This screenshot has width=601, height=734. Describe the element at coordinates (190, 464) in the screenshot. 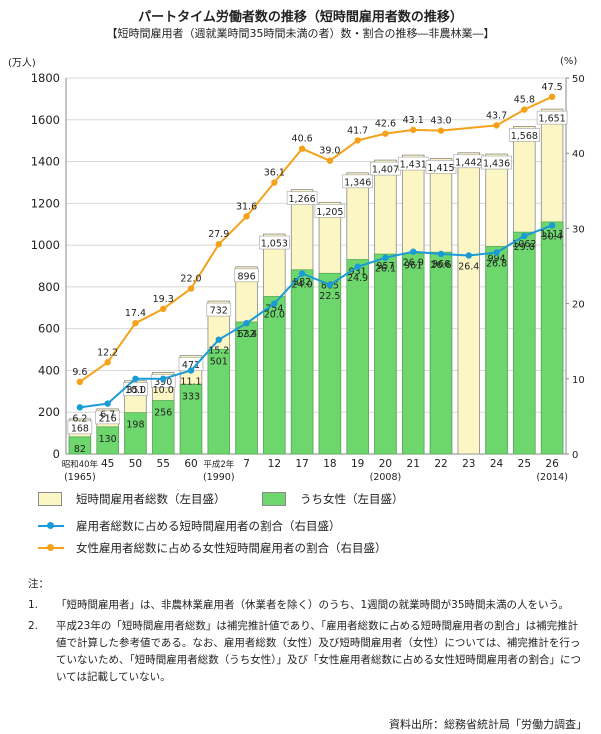

I see `x-tick-label: 60` at that location.